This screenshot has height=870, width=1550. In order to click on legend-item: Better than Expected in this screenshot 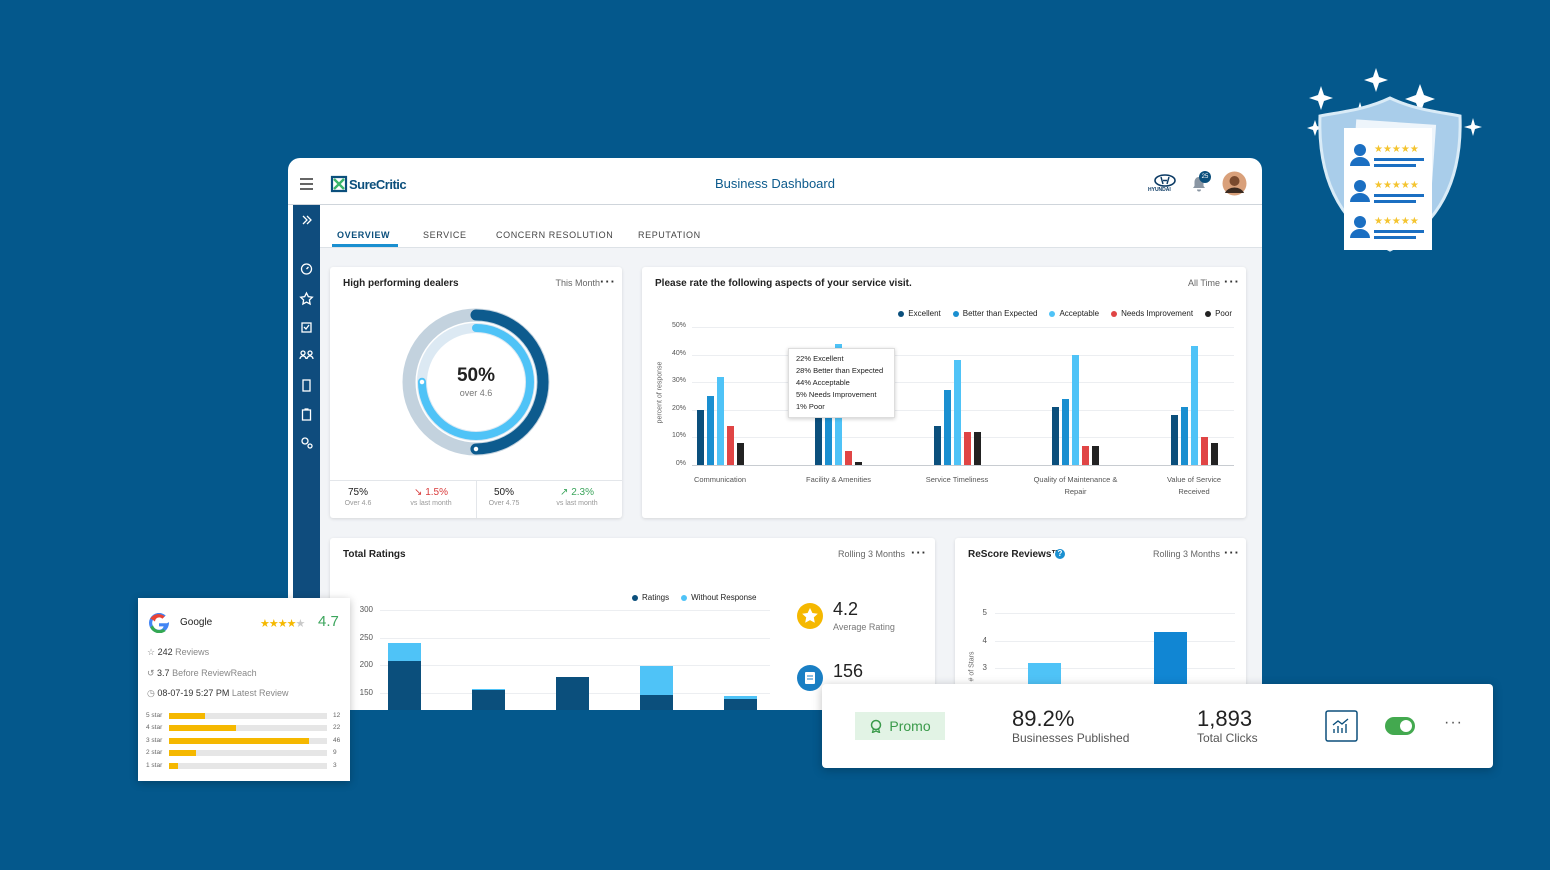, I will do `click(994, 313)`.